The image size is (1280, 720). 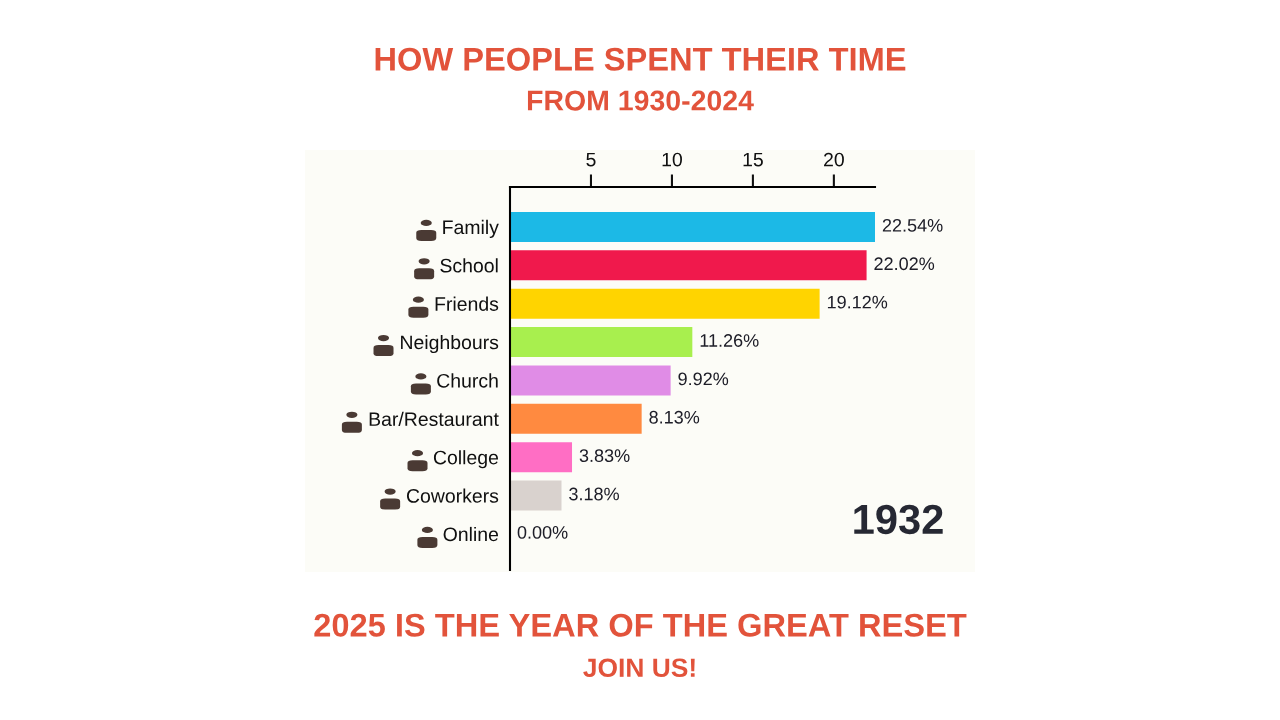 I want to click on text: JOIN US!, so click(x=639, y=668).